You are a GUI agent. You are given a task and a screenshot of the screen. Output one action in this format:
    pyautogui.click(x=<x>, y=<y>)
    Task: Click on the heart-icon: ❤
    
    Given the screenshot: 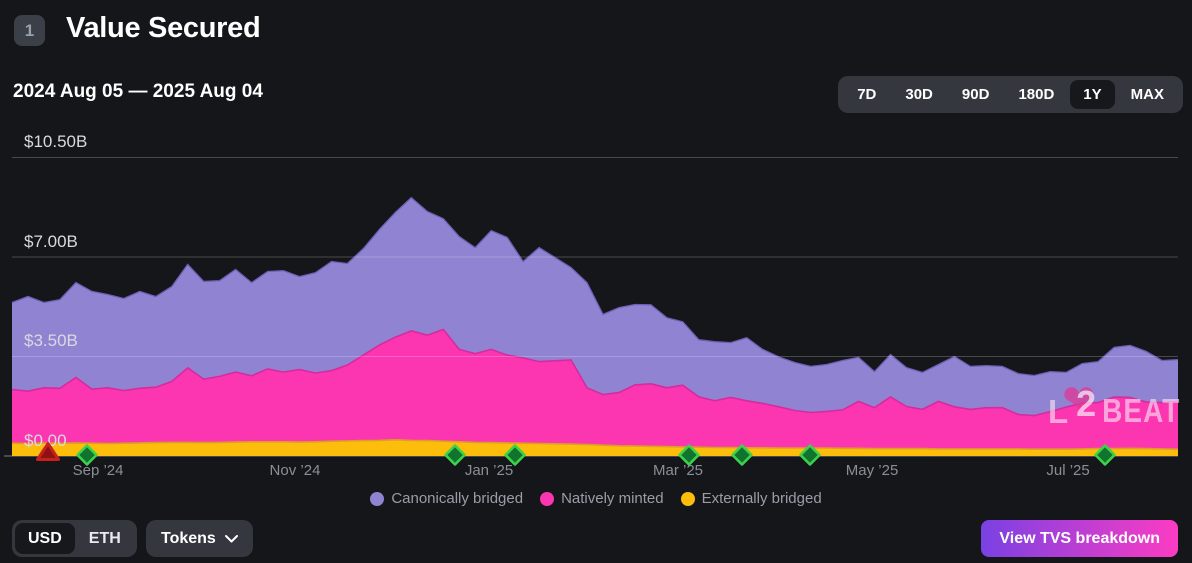 What is the action you would take?
    pyautogui.click(x=1079, y=400)
    